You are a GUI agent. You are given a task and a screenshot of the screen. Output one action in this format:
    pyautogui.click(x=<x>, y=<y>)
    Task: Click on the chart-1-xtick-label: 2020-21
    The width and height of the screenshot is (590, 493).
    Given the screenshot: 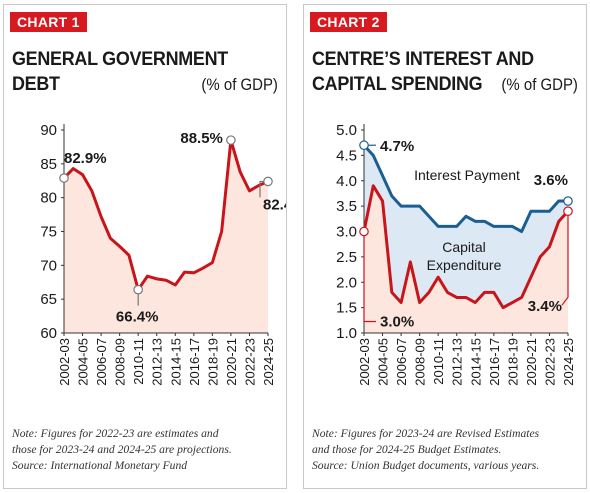 What is the action you would take?
    pyautogui.click(x=231, y=362)
    